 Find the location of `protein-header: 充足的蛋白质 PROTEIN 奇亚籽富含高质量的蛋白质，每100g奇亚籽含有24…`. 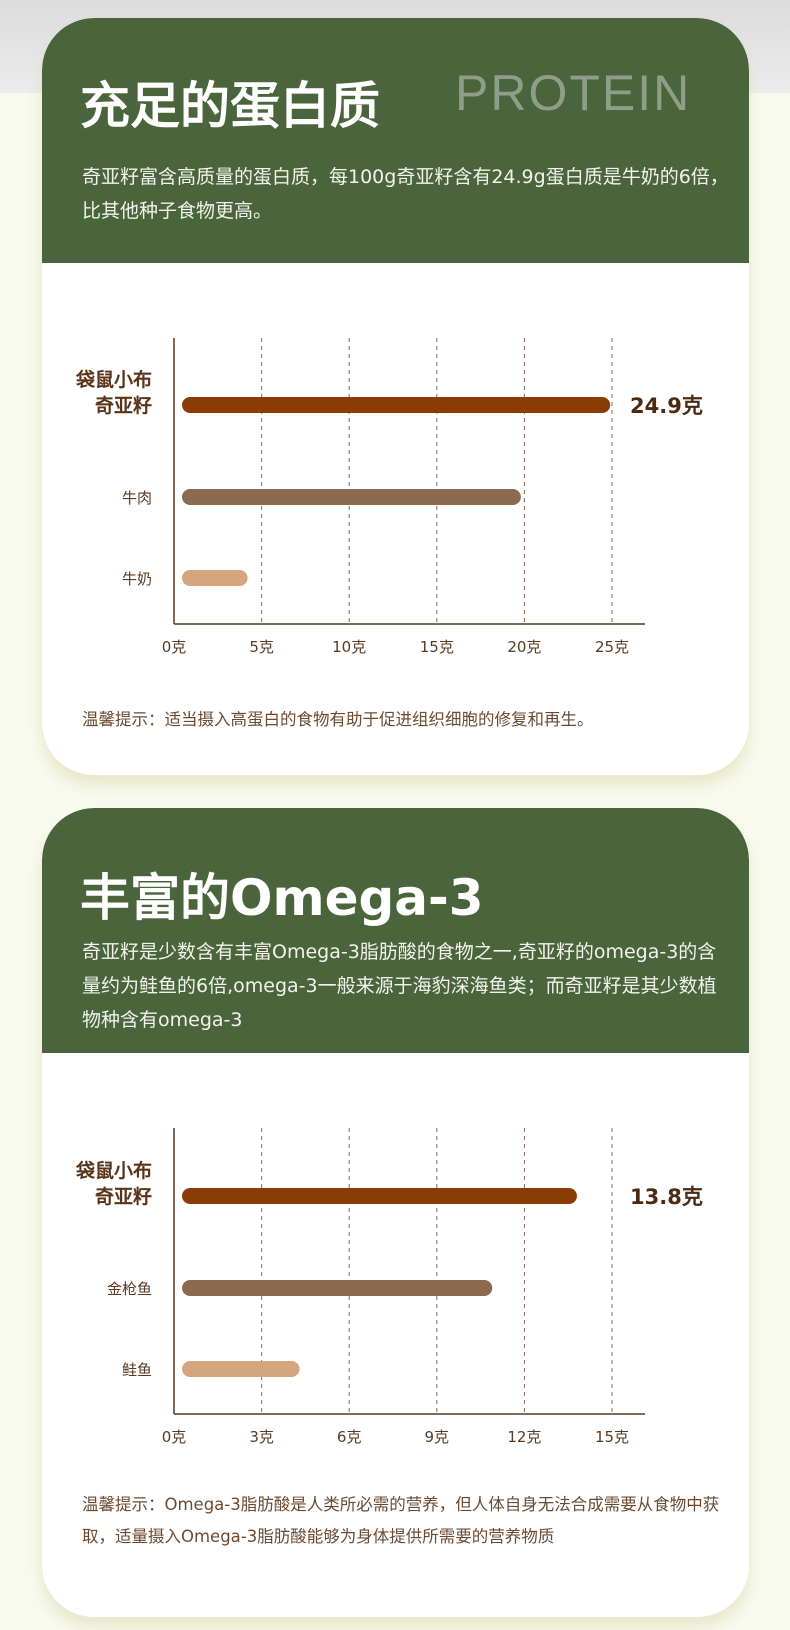

protein-header: 充足的蛋白质 PROTEIN 奇亚籽富含高质量的蛋白质，每100g奇亚籽含有24… is located at coordinates (395, 140).